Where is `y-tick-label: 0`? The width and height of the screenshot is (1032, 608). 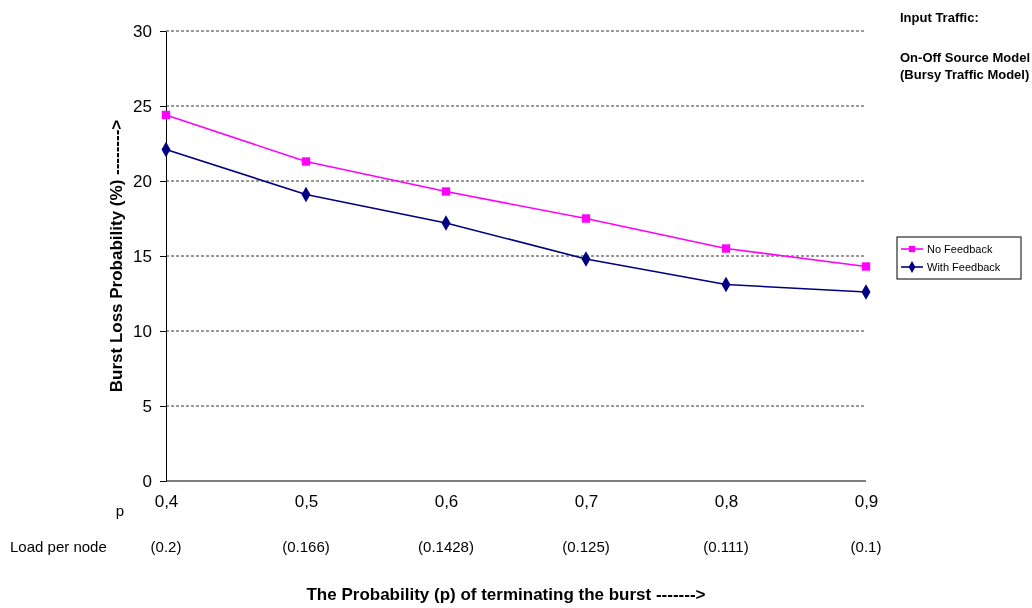
y-tick-label: 0 is located at coordinates (147, 481).